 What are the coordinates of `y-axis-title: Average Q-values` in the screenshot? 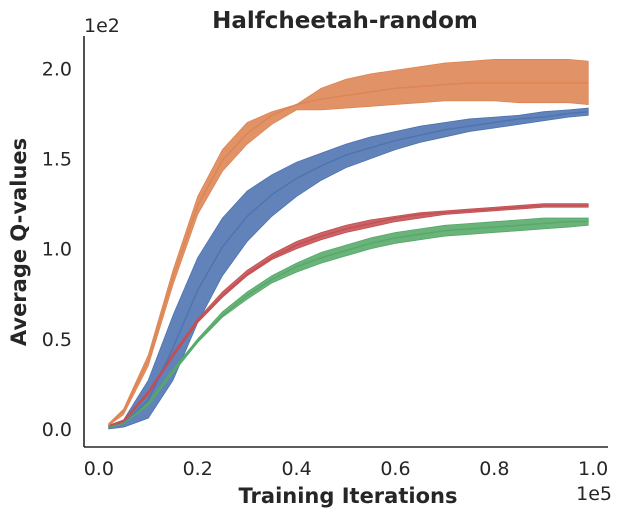 It's located at (19, 242).